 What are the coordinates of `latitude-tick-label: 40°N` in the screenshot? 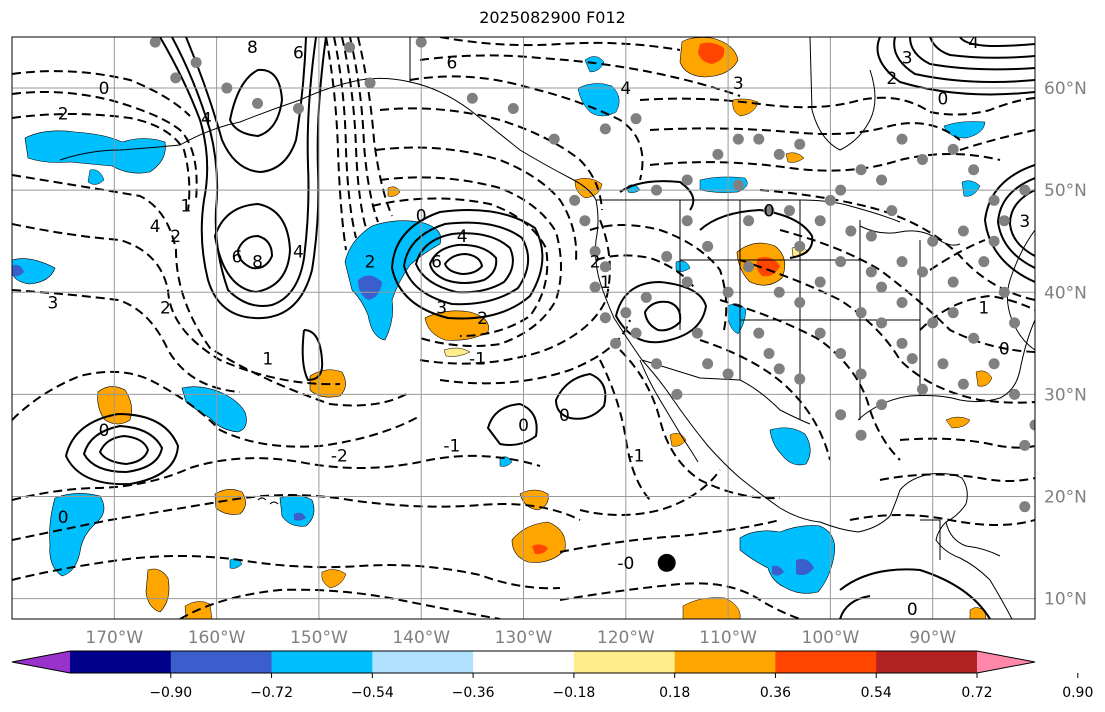 It's located at (1065, 293).